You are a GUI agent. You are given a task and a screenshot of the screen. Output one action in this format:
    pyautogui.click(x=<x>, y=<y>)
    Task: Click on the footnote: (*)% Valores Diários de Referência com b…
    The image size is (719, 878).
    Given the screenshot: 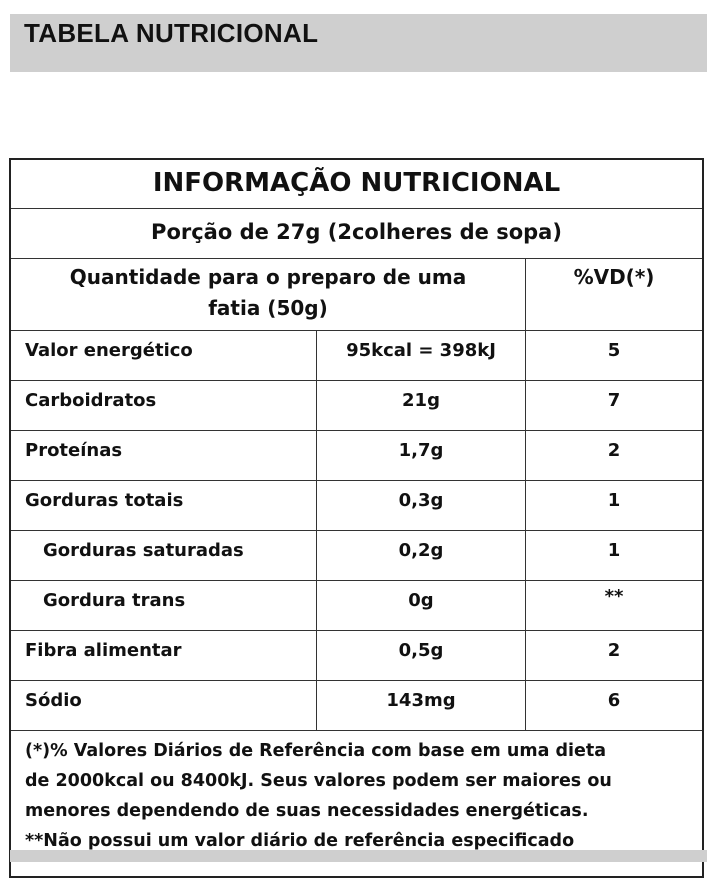 What is the action you would take?
    pyautogui.click(x=359, y=796)
    